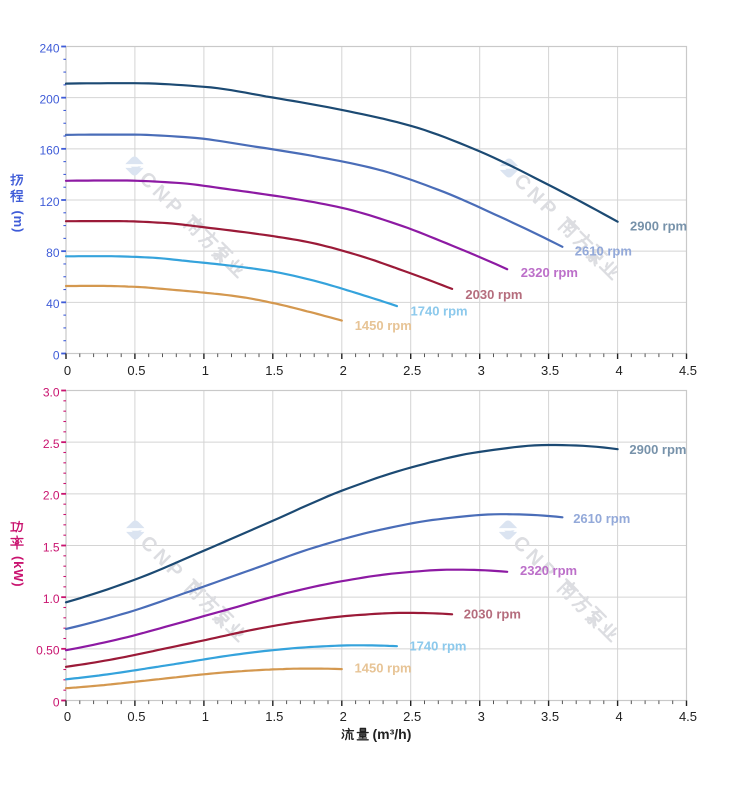  Describe the element at coordinates (49, 100) in the screenshot. I see `svg-text: 200` at that location.